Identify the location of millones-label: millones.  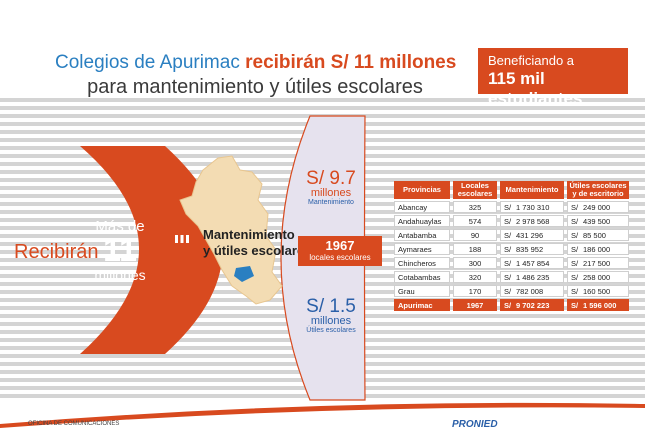
(120, 275).